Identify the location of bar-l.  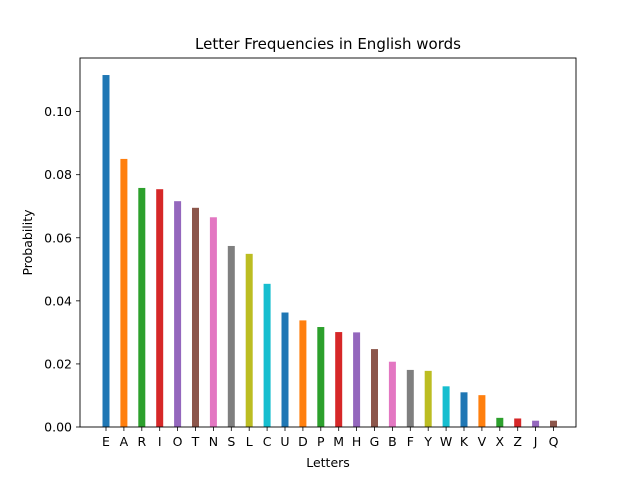
(249, 340).